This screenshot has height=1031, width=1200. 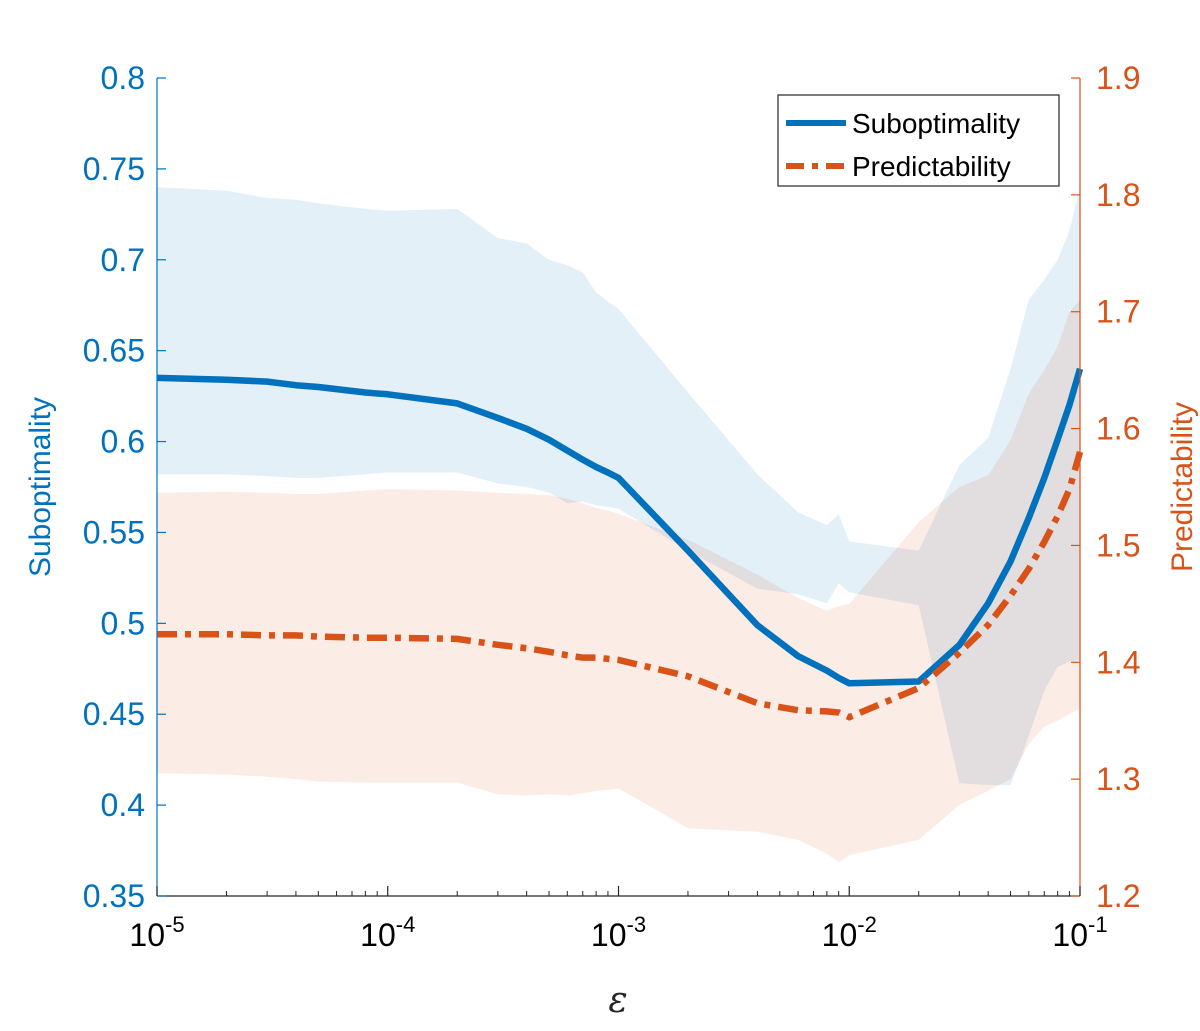 What do you see at coordinates (114, 896) in the screenshot?
I see `left-tick-label: 0.35` at bounding box center [114, 896].